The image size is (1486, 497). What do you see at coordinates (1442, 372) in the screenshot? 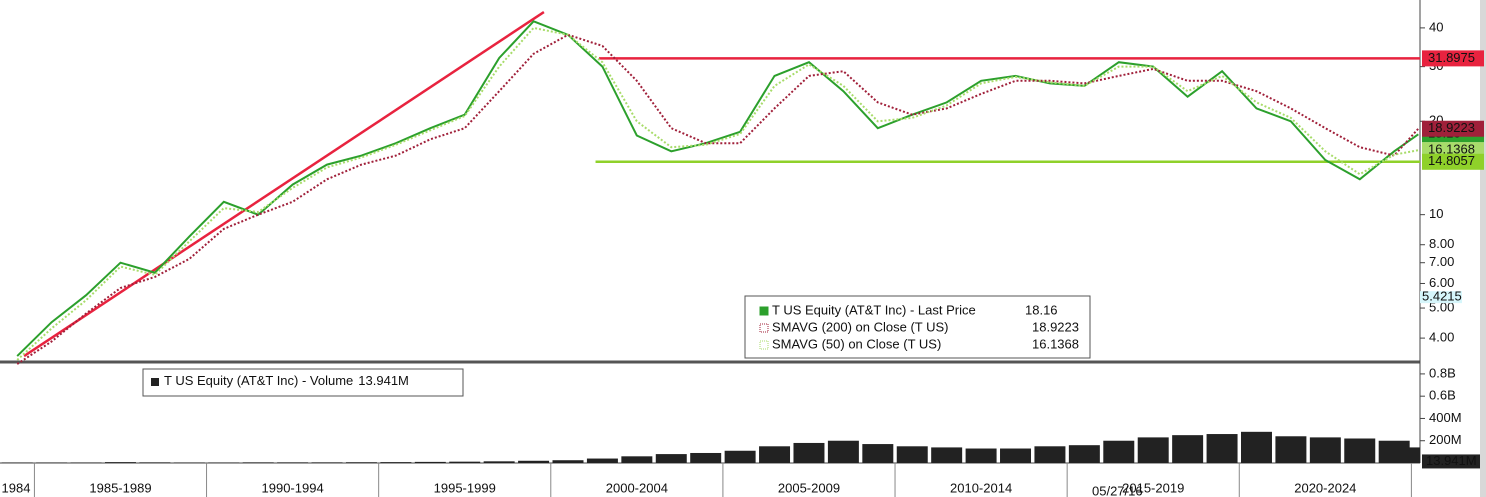
I see `y-tick-label: 0.8B` at bounding box center [1442, 372].